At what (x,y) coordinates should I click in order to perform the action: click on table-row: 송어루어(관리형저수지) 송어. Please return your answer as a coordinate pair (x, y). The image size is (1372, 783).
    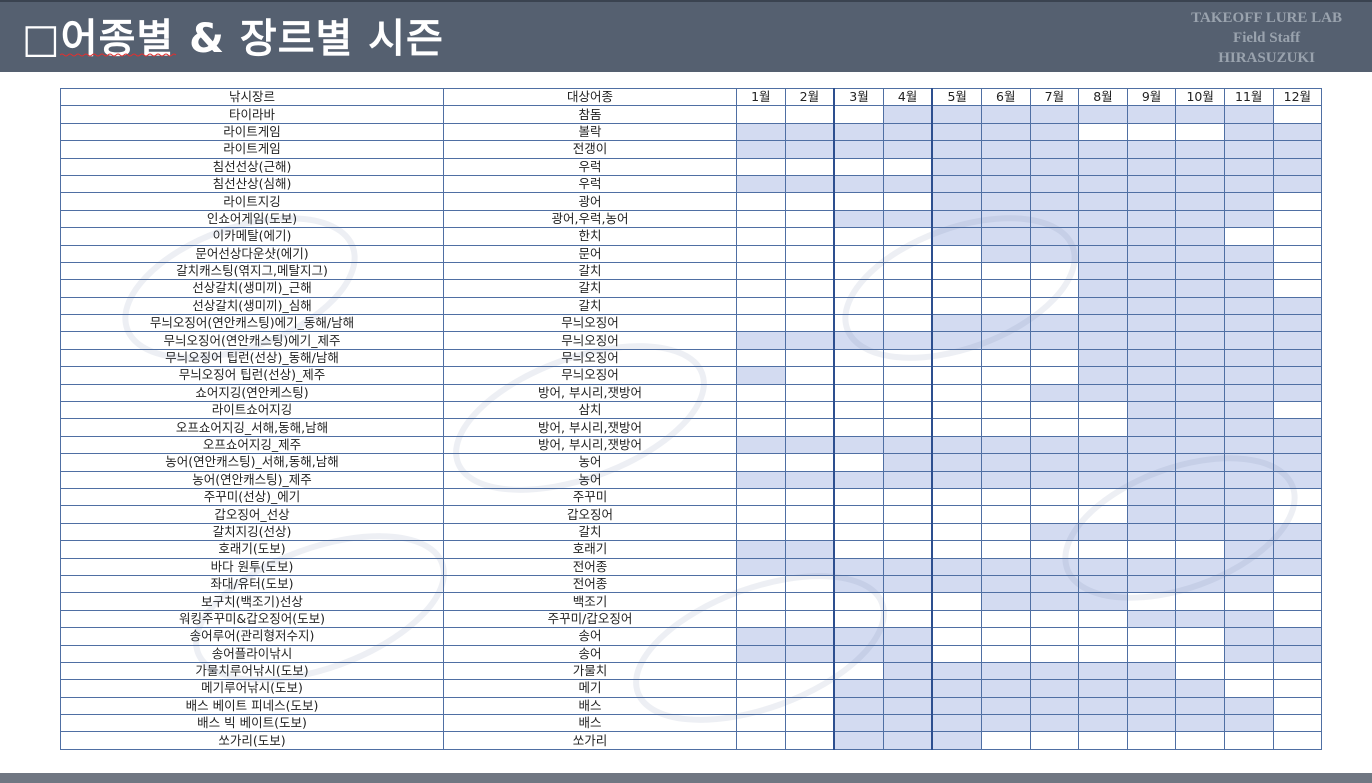
    Looking at the image, I should click on (691, 636).